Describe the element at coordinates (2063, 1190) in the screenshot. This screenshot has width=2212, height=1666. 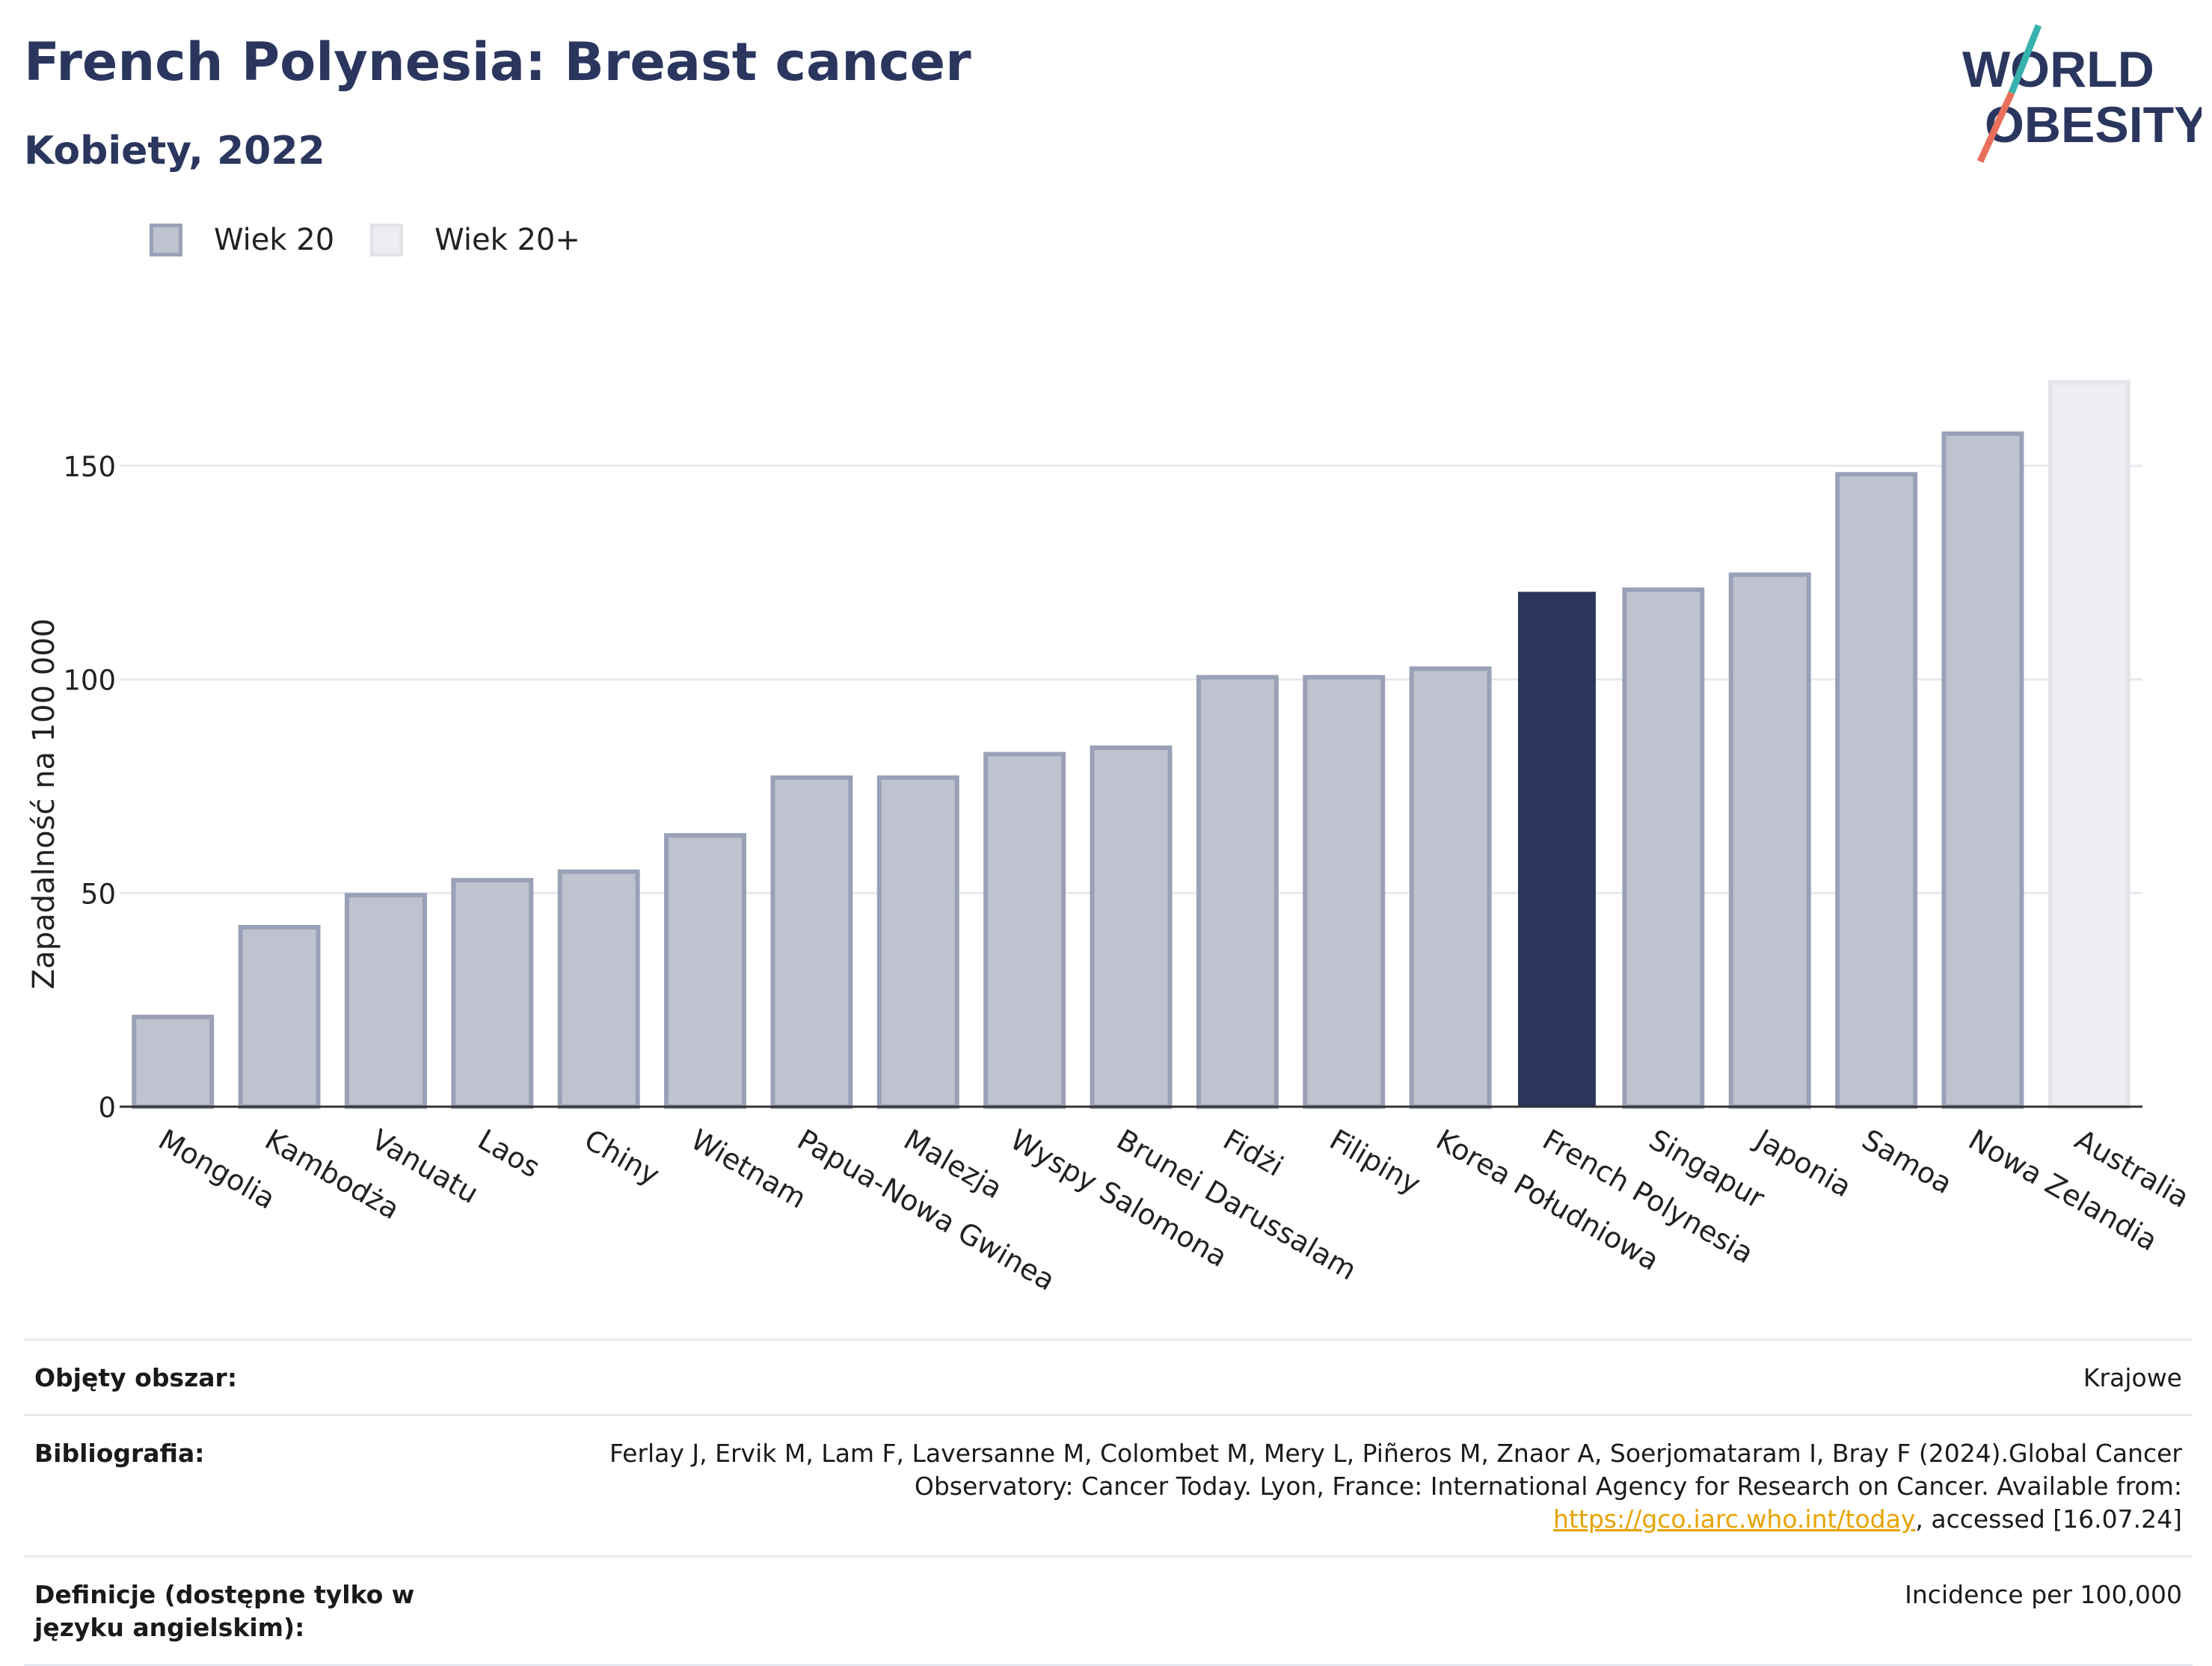
I see `x-tick-label: Nowa Zelandia` at that location.